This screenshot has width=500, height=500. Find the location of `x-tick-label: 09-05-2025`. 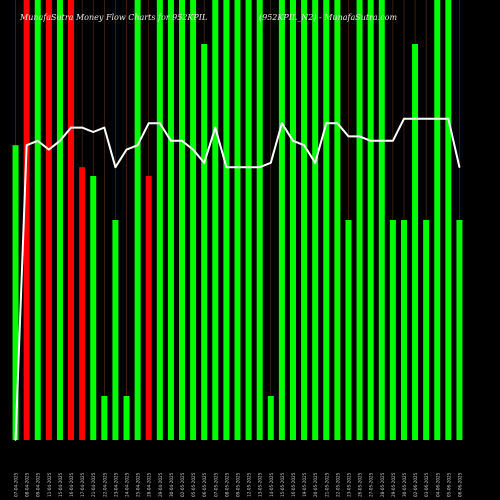

x-tick-label: 09-05-2025 is located at coordinates (238, 484).